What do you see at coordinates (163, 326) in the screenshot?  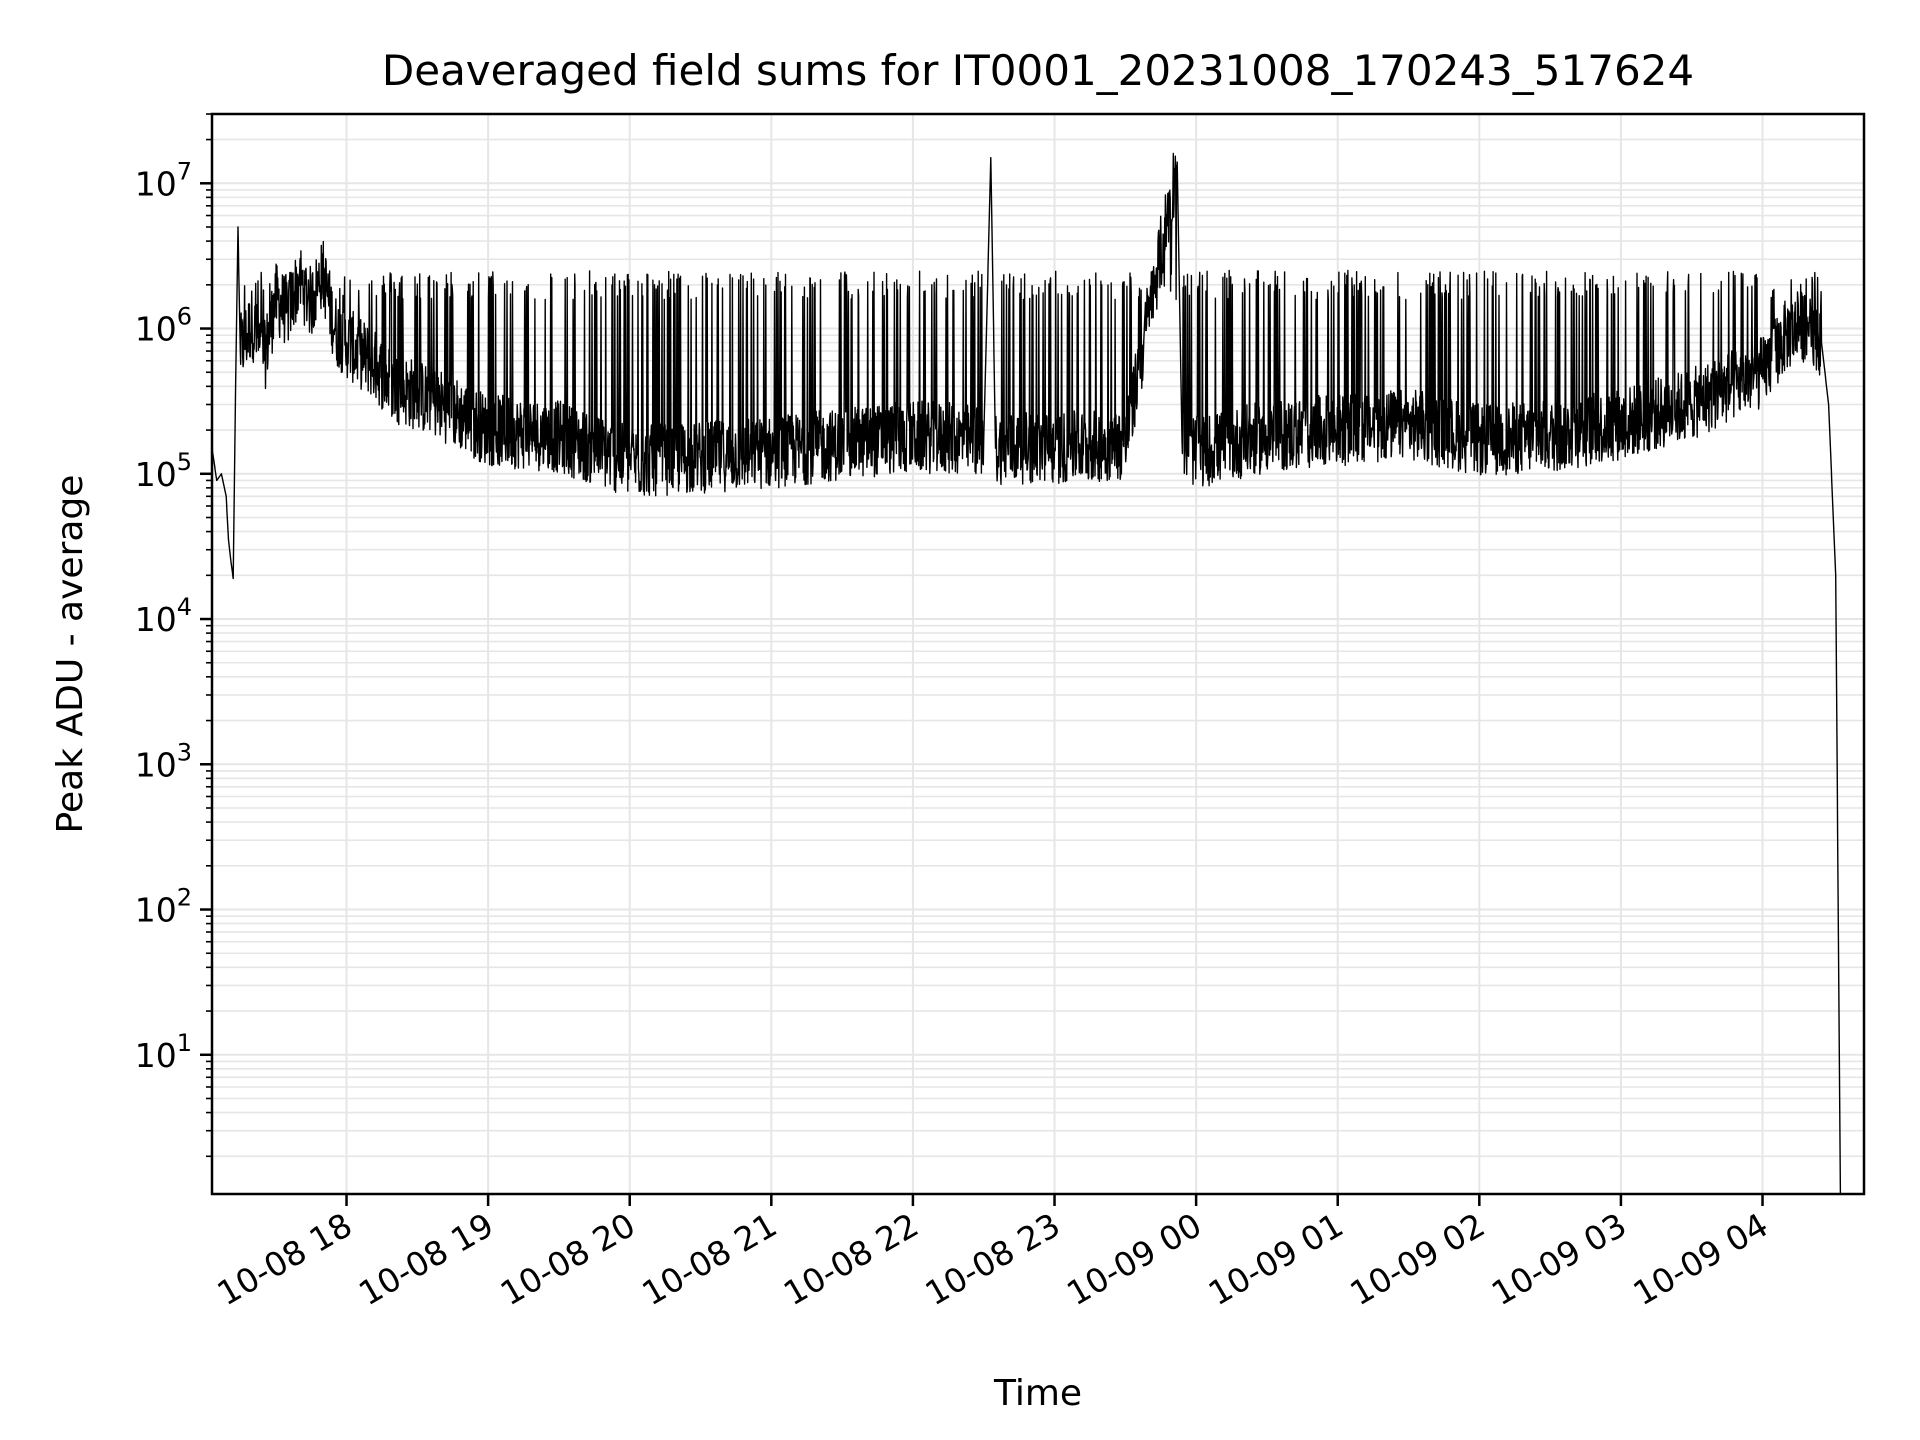 I see `y-tick-label: 10⁶` at bounding box center [163, 326].